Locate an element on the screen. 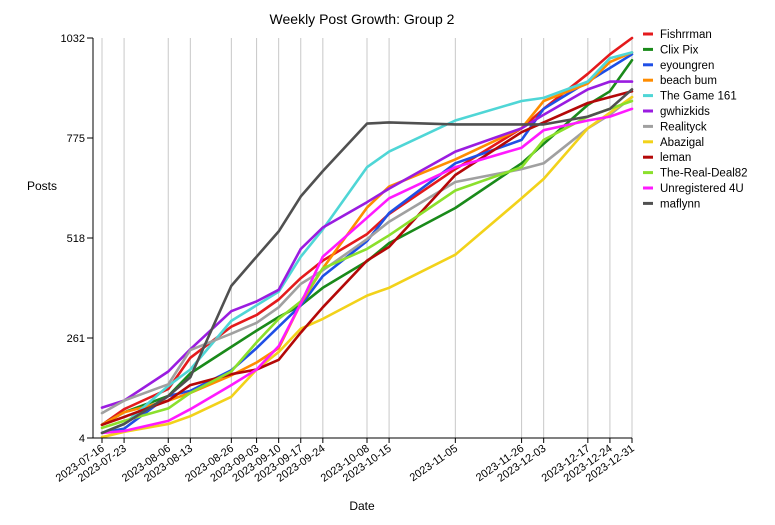  legend-label: The Game 161 is located at coordinates (698, 97).